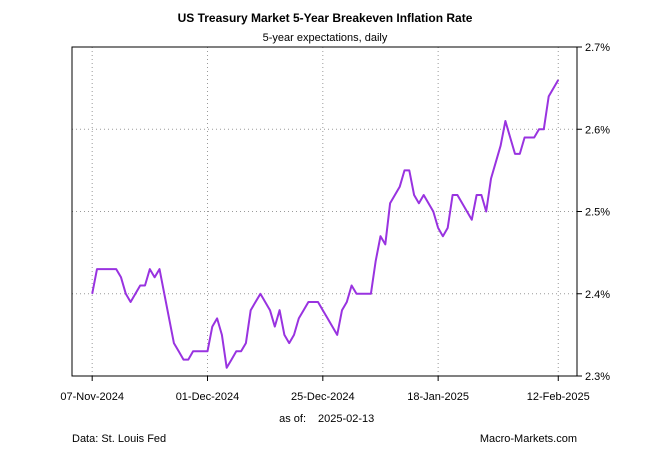  What do you see at coordinates (208, 397) in the screenshot?
I see `x-tick-label: 01-Dec-2024` at bounding box center [208, 397].